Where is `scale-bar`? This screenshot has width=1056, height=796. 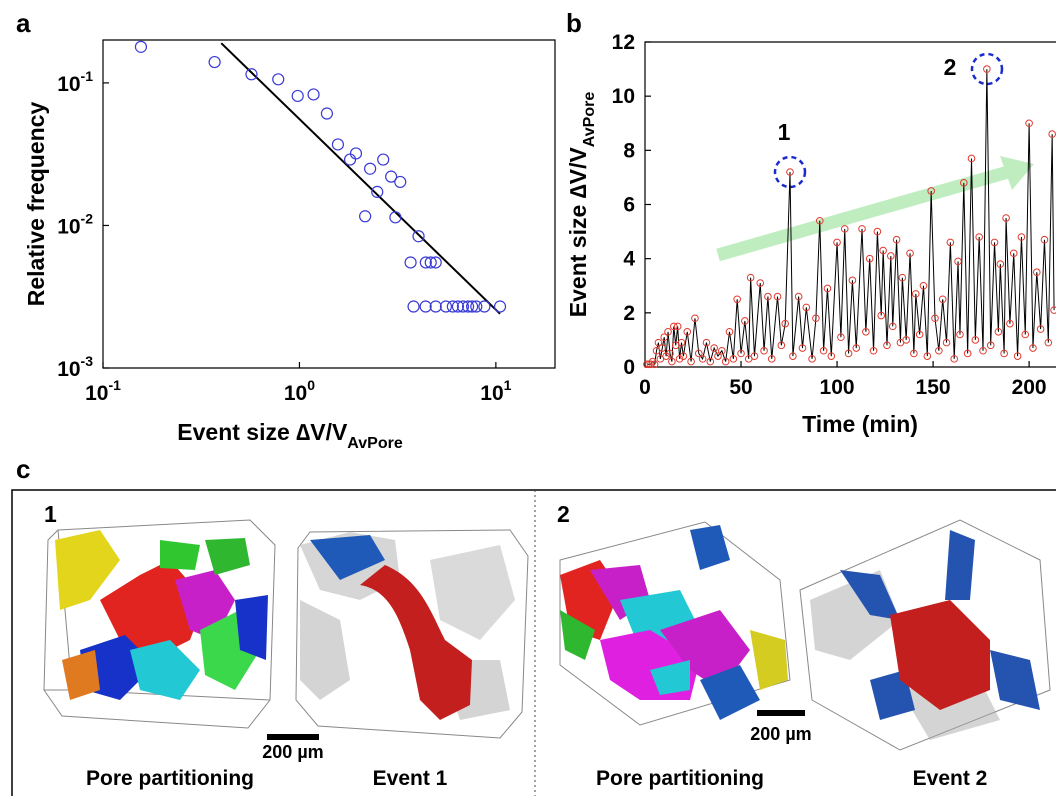
scale-bar is located at coordinates (293, 737).